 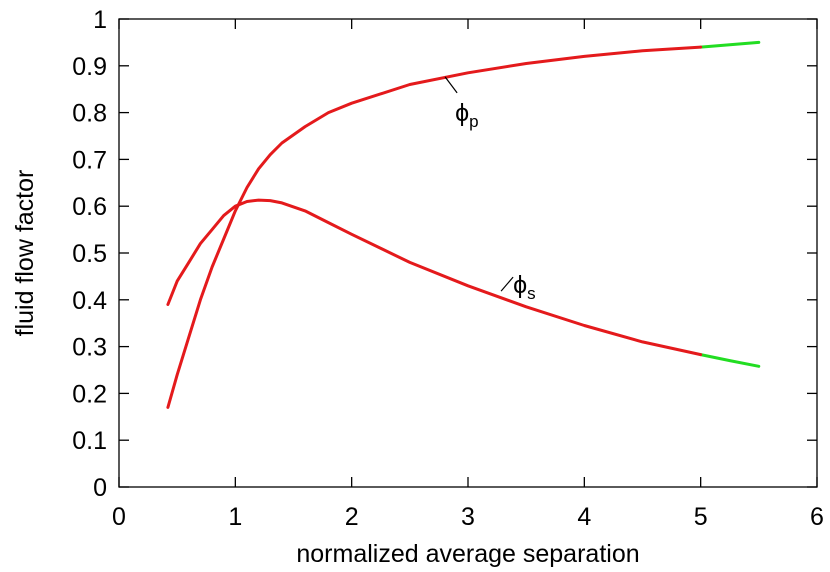 I want to click on y-tick-label: 0, so click(x=100, y=488).